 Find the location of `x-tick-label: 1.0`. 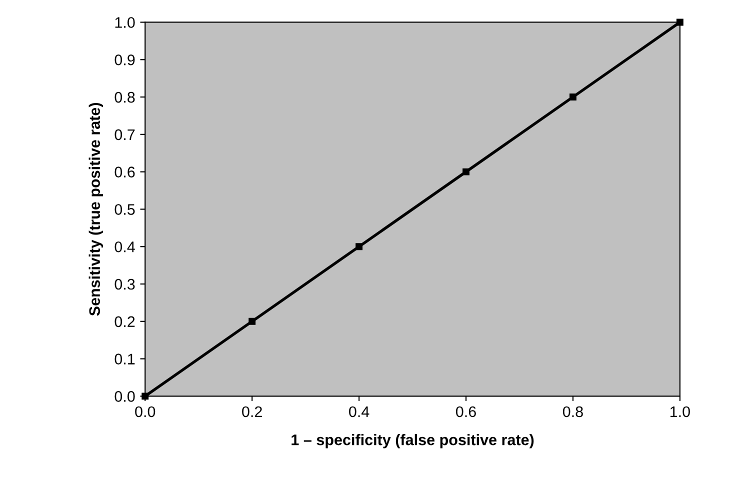

x-tick-label: 1.0 is located at coordinates (680, 412).